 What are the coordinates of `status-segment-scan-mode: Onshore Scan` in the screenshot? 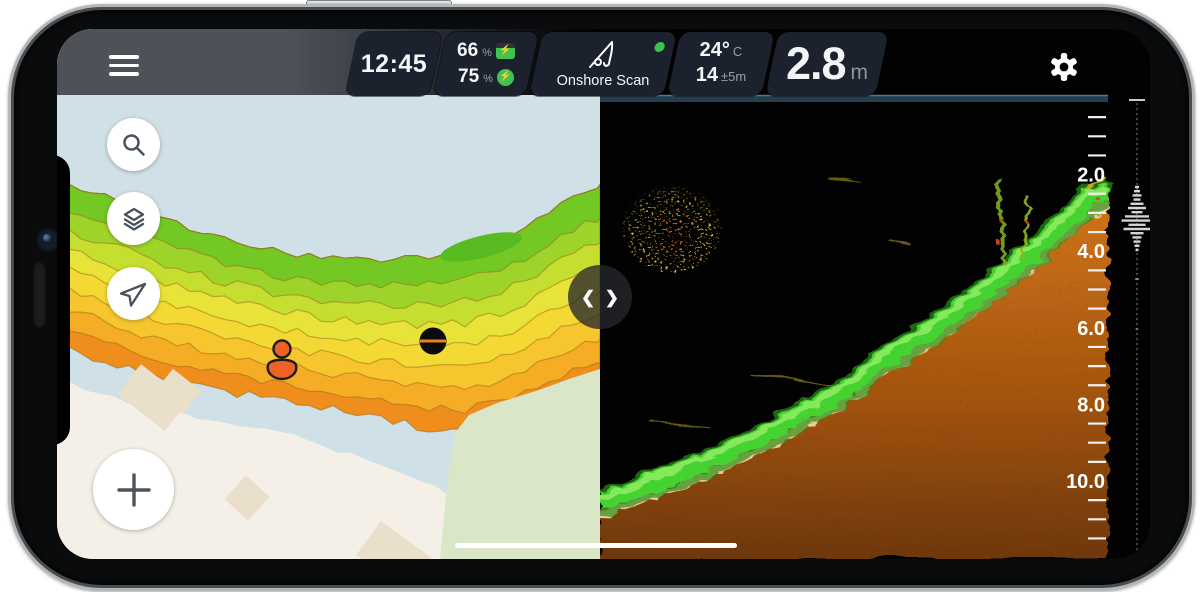 It's located at (603, 64).